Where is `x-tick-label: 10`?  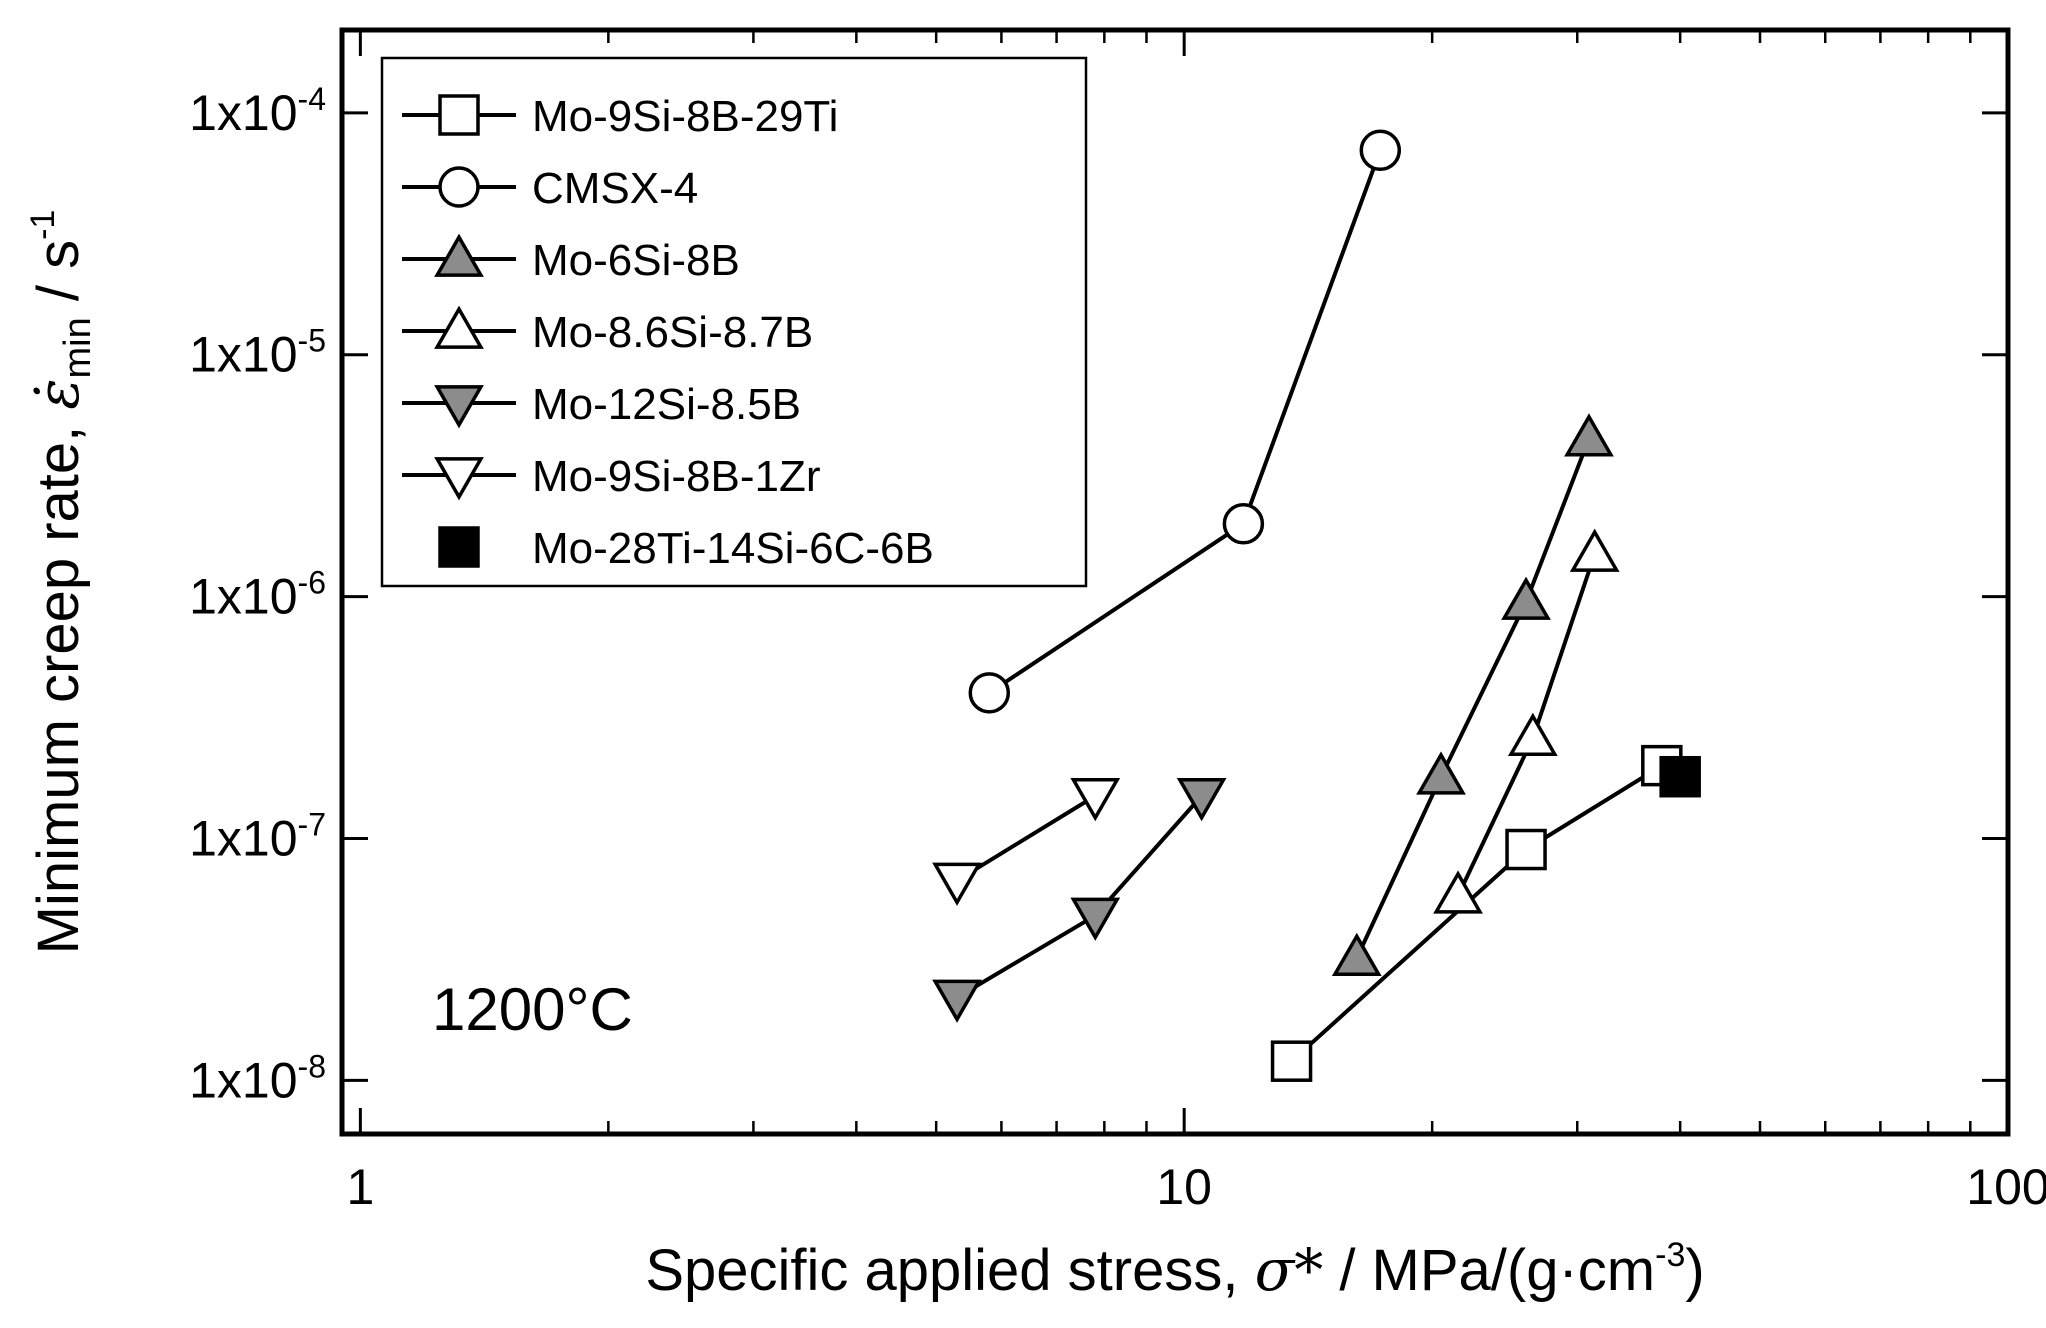 x-tick-label: 10 is located at coordinates (1184, 1187).